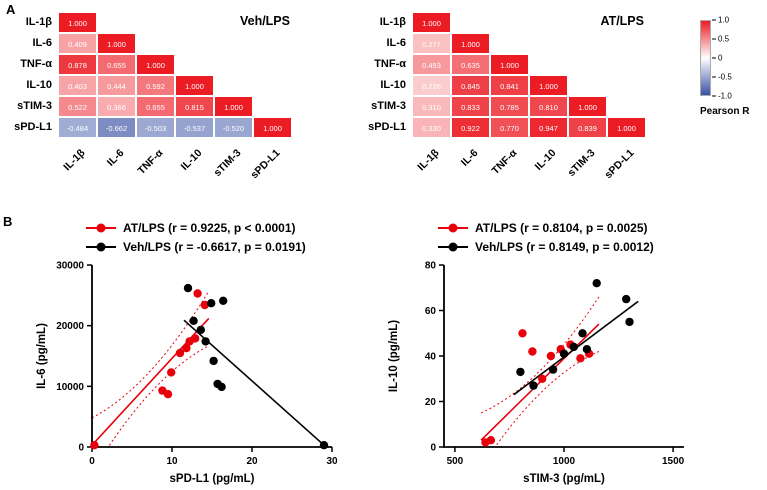 The image size is (767, 490). What do you see at coordinates (673, 461) in the screenshot?
I see `x-tick-label: 1500` at bounding box center [673, 461].